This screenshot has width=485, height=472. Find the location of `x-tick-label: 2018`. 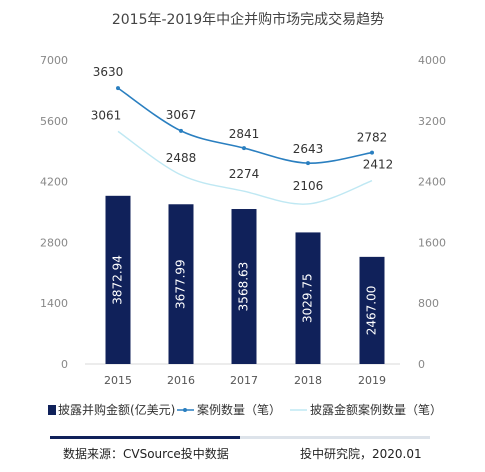

x-tick-label: 2018 is located at coordinates (308, 380).